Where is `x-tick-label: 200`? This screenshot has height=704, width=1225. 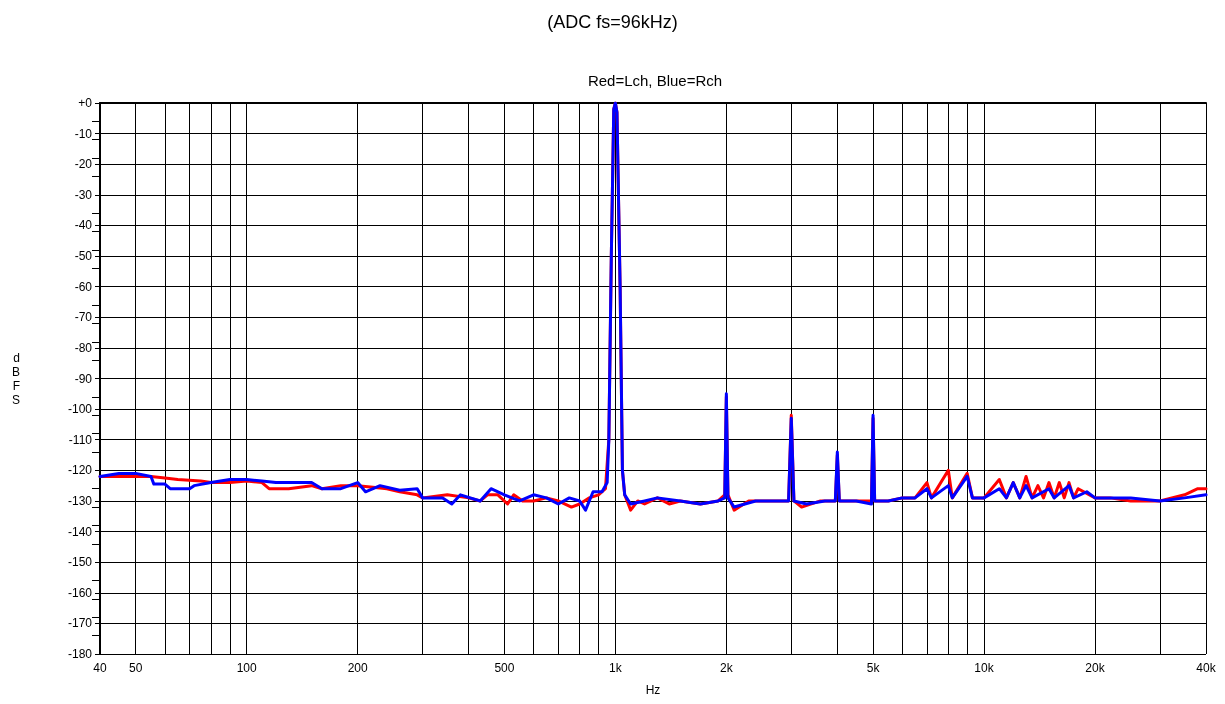 x-tick-label: 200 is located at coordinates (358, 668).